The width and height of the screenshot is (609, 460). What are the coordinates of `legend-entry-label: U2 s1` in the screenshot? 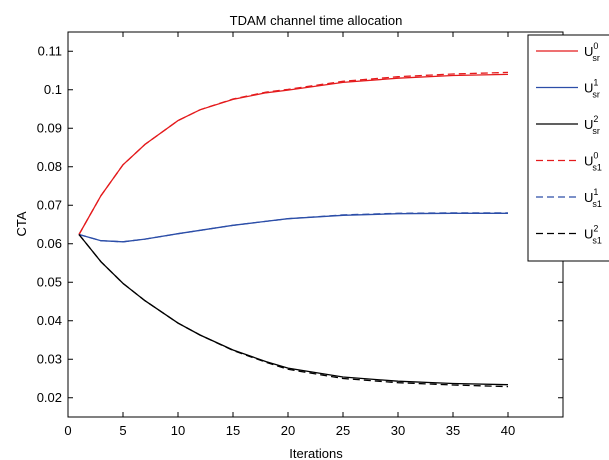 It's located at (593, 235).